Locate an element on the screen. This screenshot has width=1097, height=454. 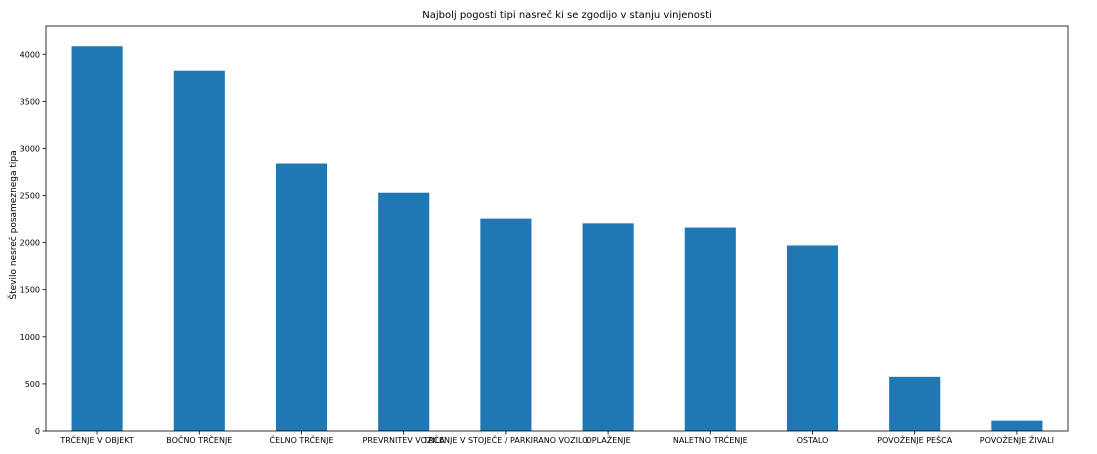
x-tick-label-8: POVOŽENJE PEŠCA is located at coordinates (915, 439).